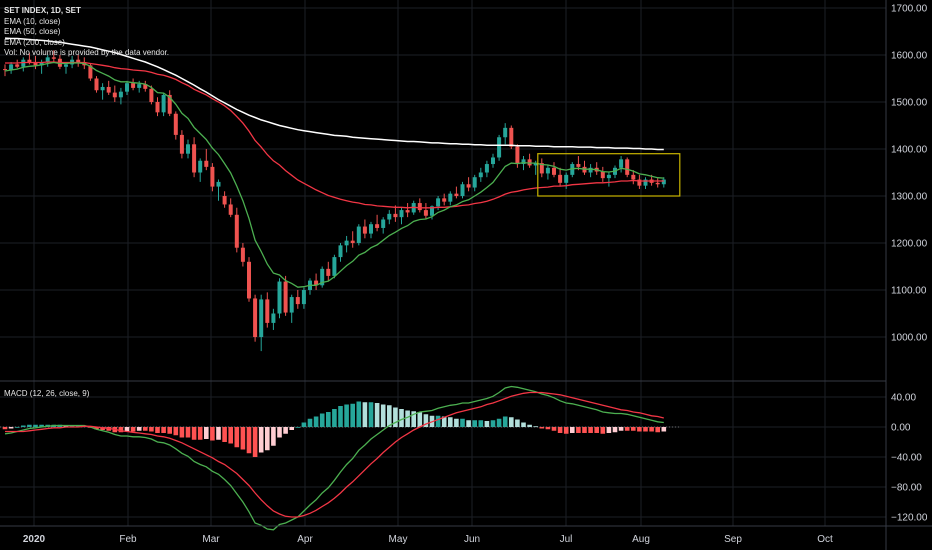  I want to click on symbol-title: SET INDEX, 1D, SET, so click(42, 10).